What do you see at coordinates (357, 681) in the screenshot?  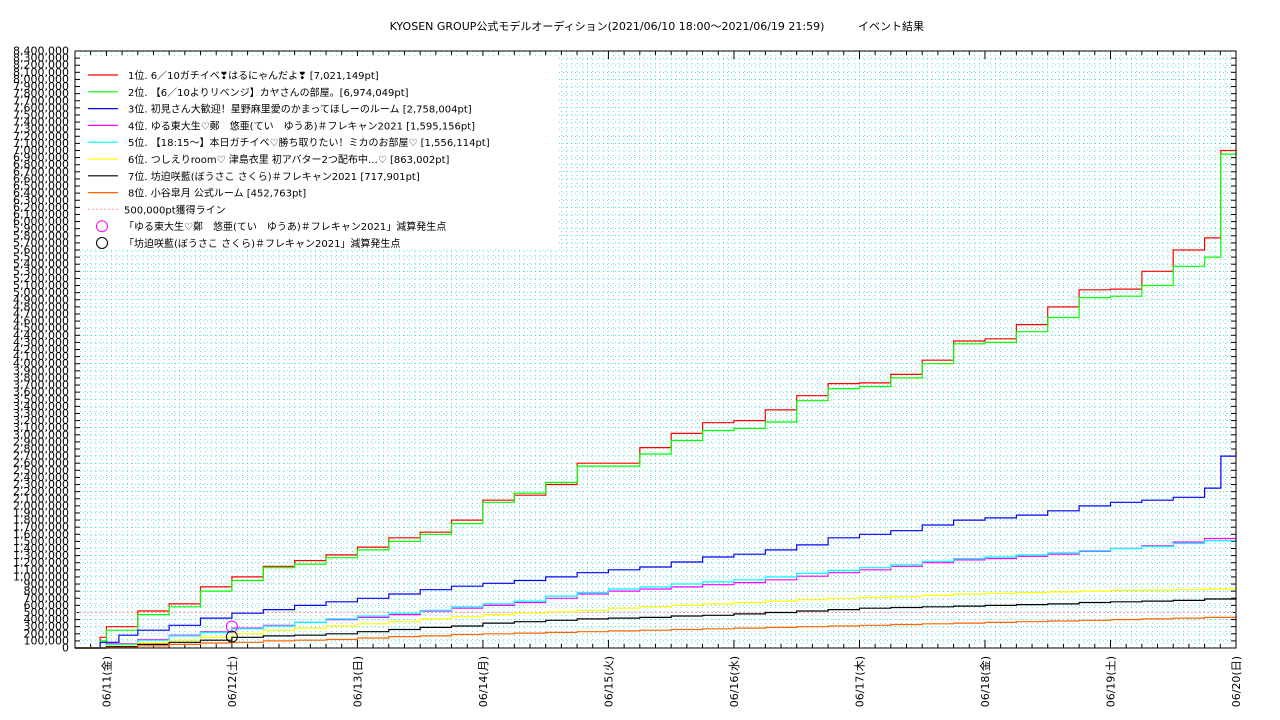 I see `x-tick-label: 06/13(日)` at bounding box center [357, 681].